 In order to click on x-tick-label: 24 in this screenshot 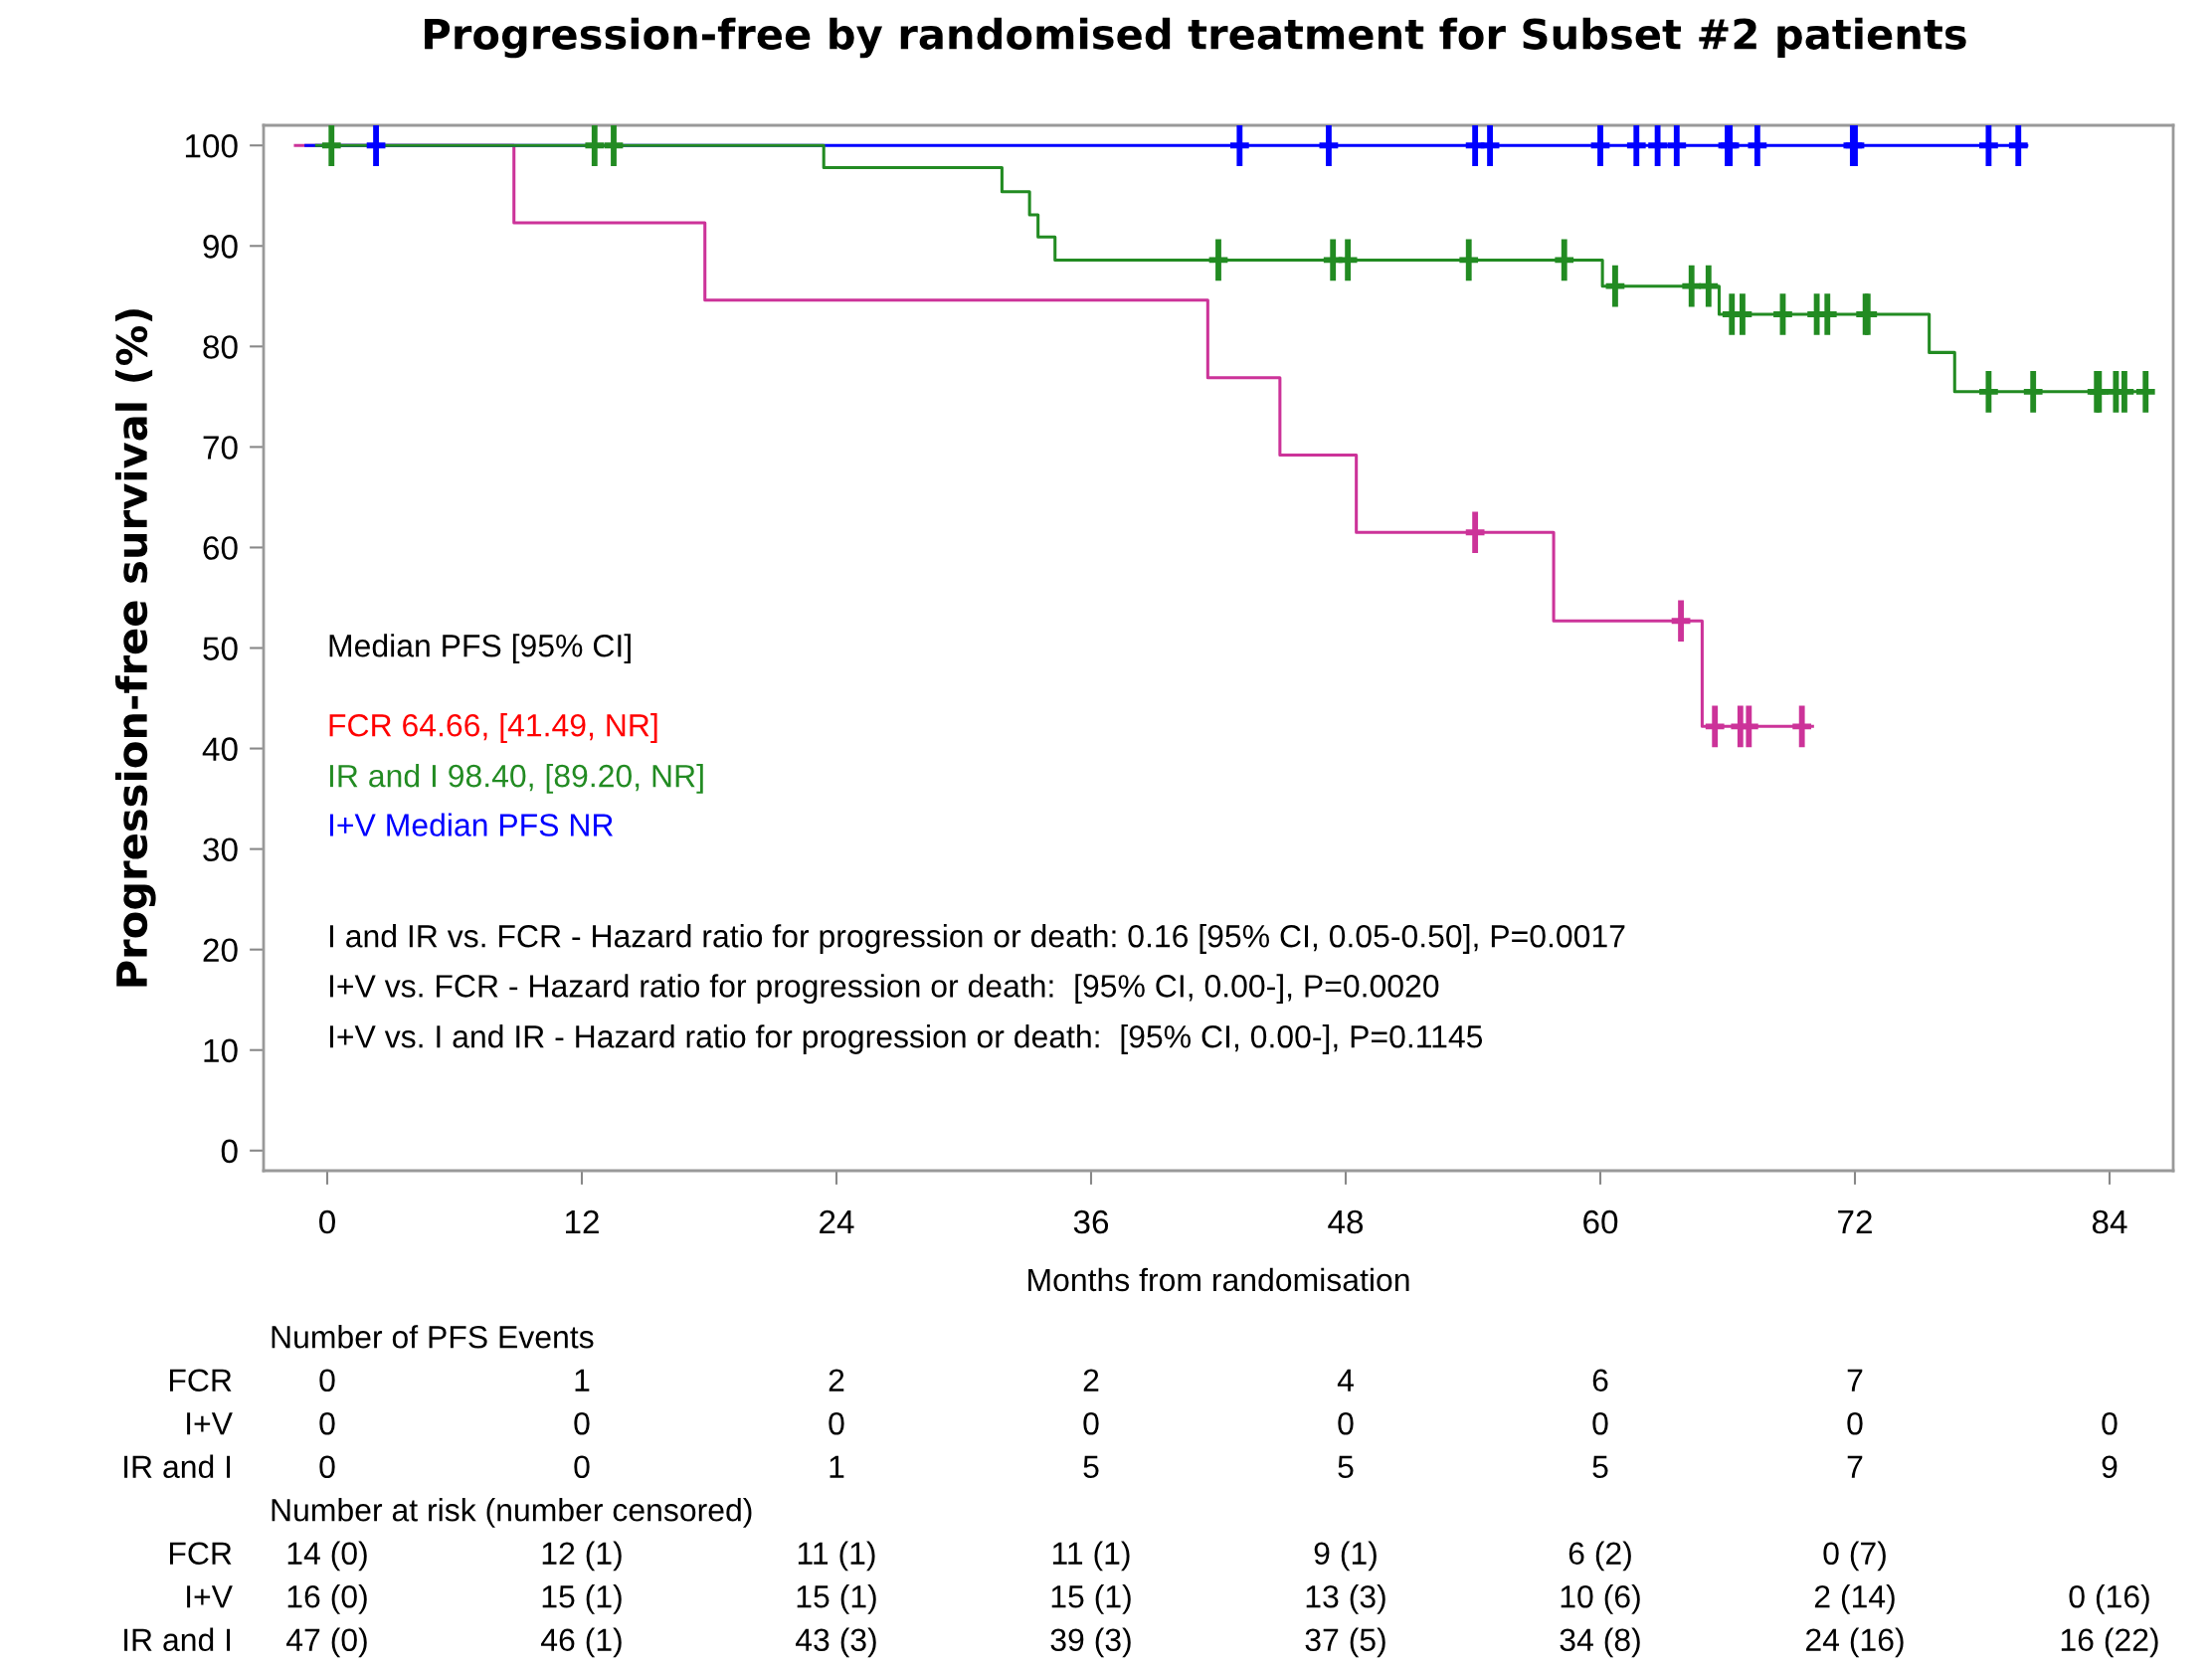, I will do `click(837, 1221)`.